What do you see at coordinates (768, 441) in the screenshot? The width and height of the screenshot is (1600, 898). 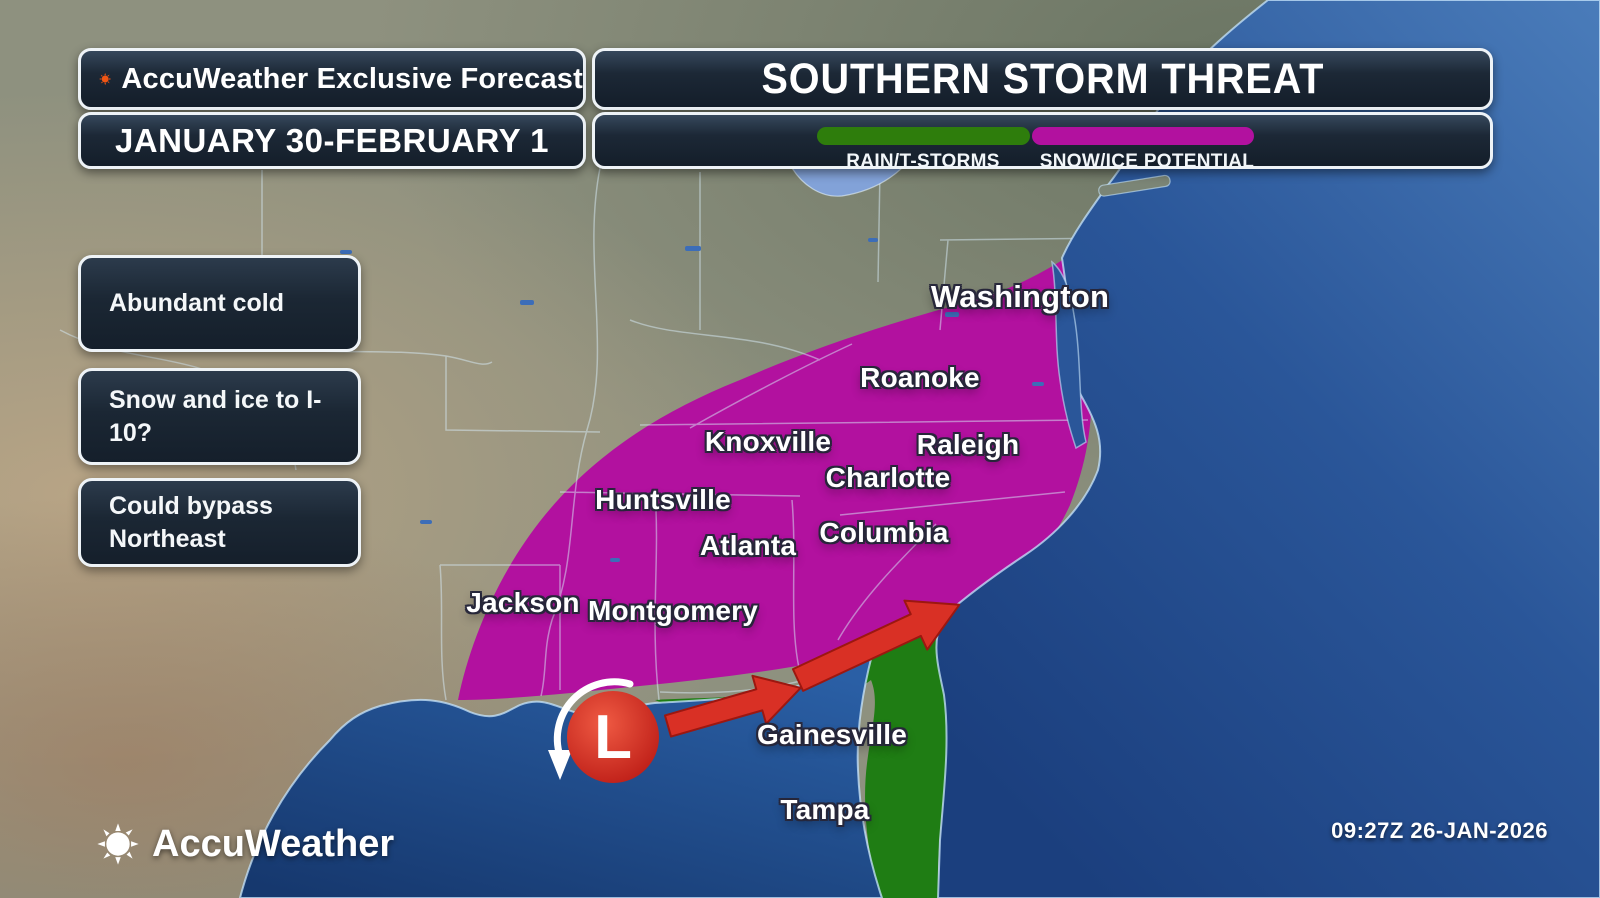 I see `city-label-knoxville: Knoxville` at bounding box center [768, 441].